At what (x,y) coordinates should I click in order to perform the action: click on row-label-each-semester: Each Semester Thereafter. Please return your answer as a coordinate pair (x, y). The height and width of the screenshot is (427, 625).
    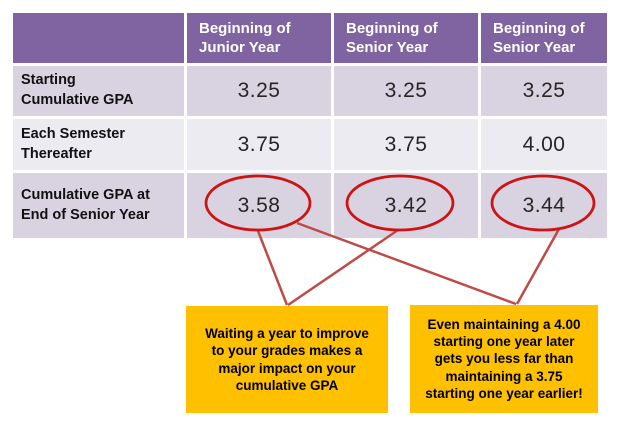
    Looking at the image, I should click on (98, 144).